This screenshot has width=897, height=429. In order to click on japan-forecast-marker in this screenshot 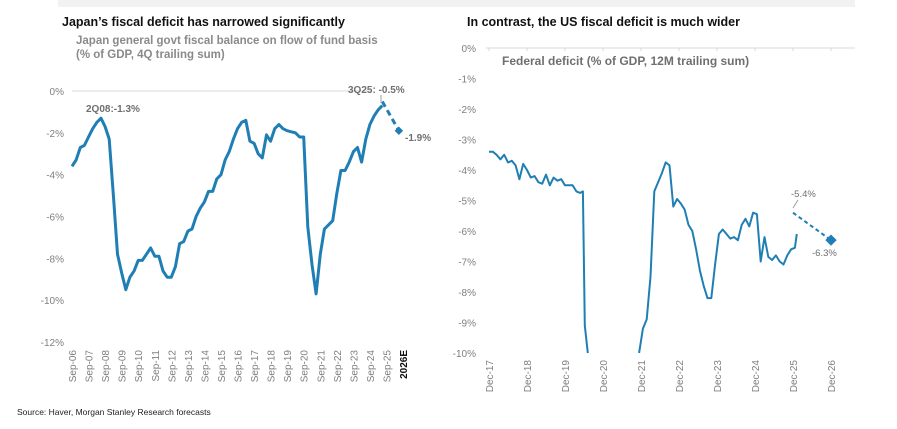, I will do `click(399, 130)`.